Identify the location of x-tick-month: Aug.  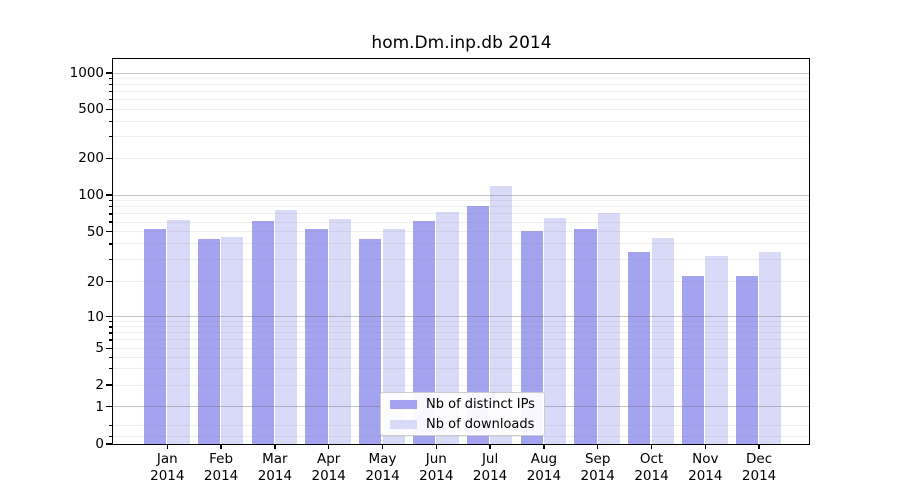
(544, 459).